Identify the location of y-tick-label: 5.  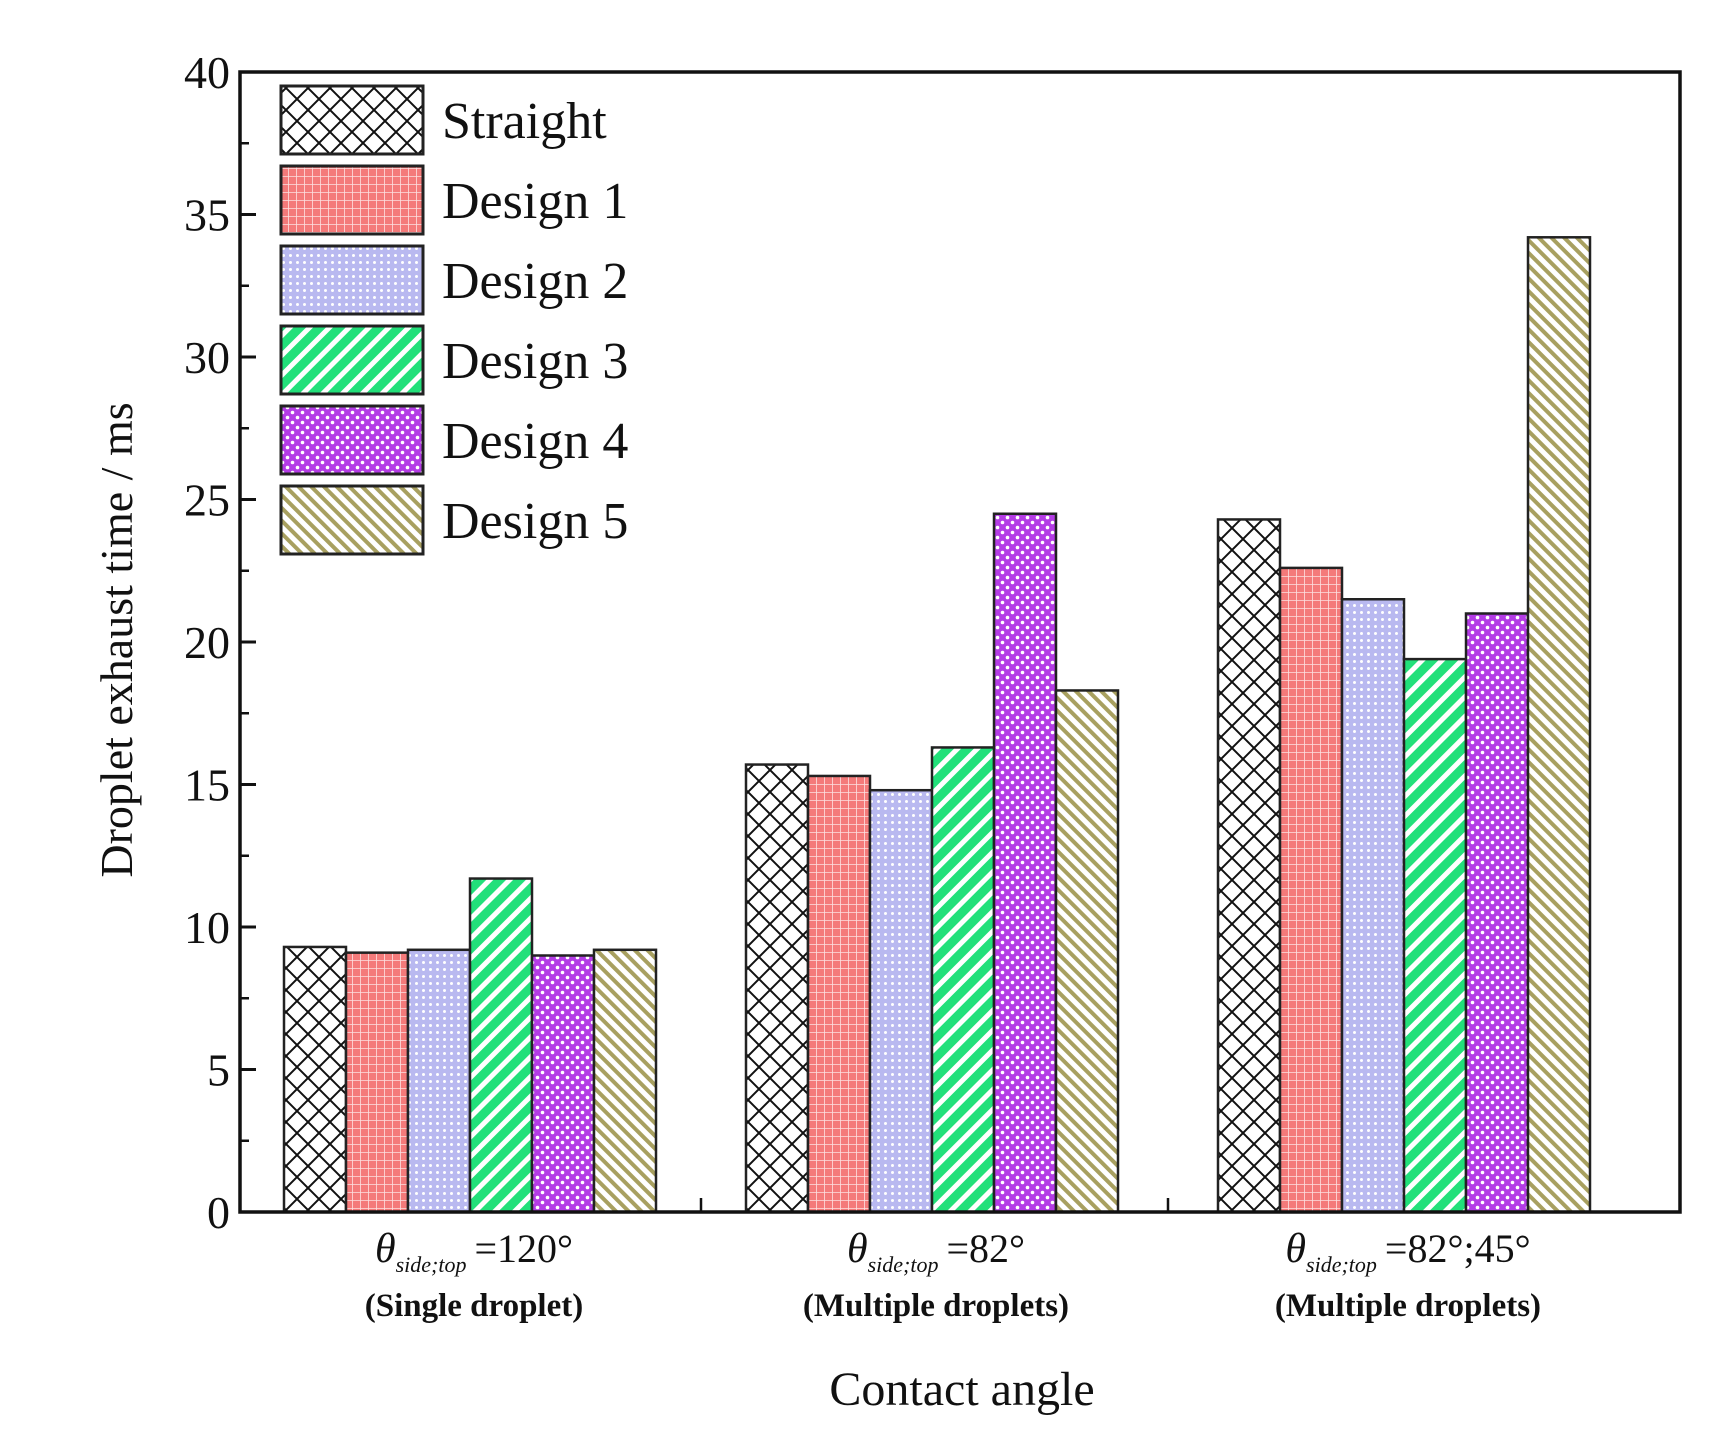
(218, 1070).